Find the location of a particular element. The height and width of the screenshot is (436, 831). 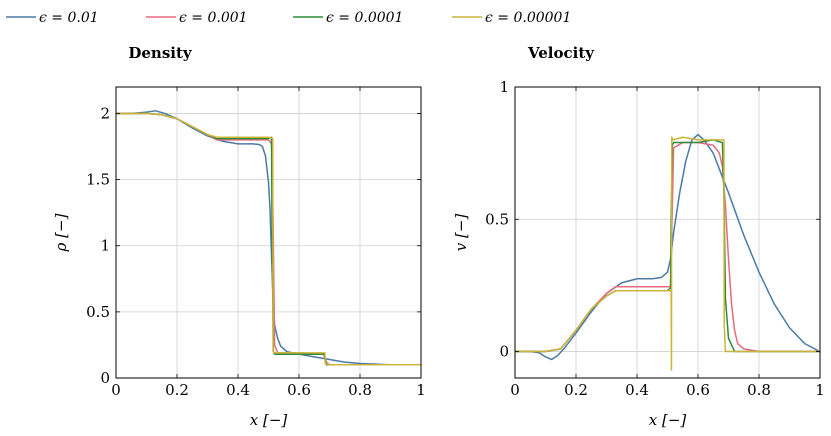

legend-label: ϵ = 0.0001 is located at coordinates (364, 18).